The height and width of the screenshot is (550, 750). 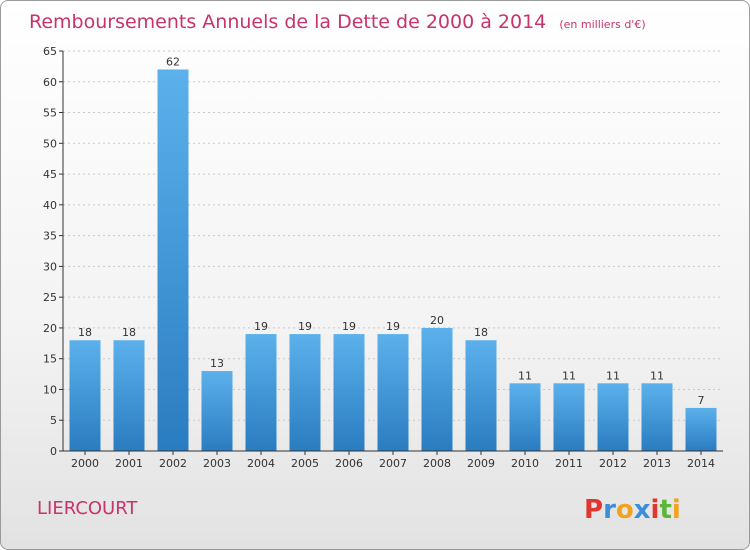 I want to click on bar-2011, so click(x=569, y=417).